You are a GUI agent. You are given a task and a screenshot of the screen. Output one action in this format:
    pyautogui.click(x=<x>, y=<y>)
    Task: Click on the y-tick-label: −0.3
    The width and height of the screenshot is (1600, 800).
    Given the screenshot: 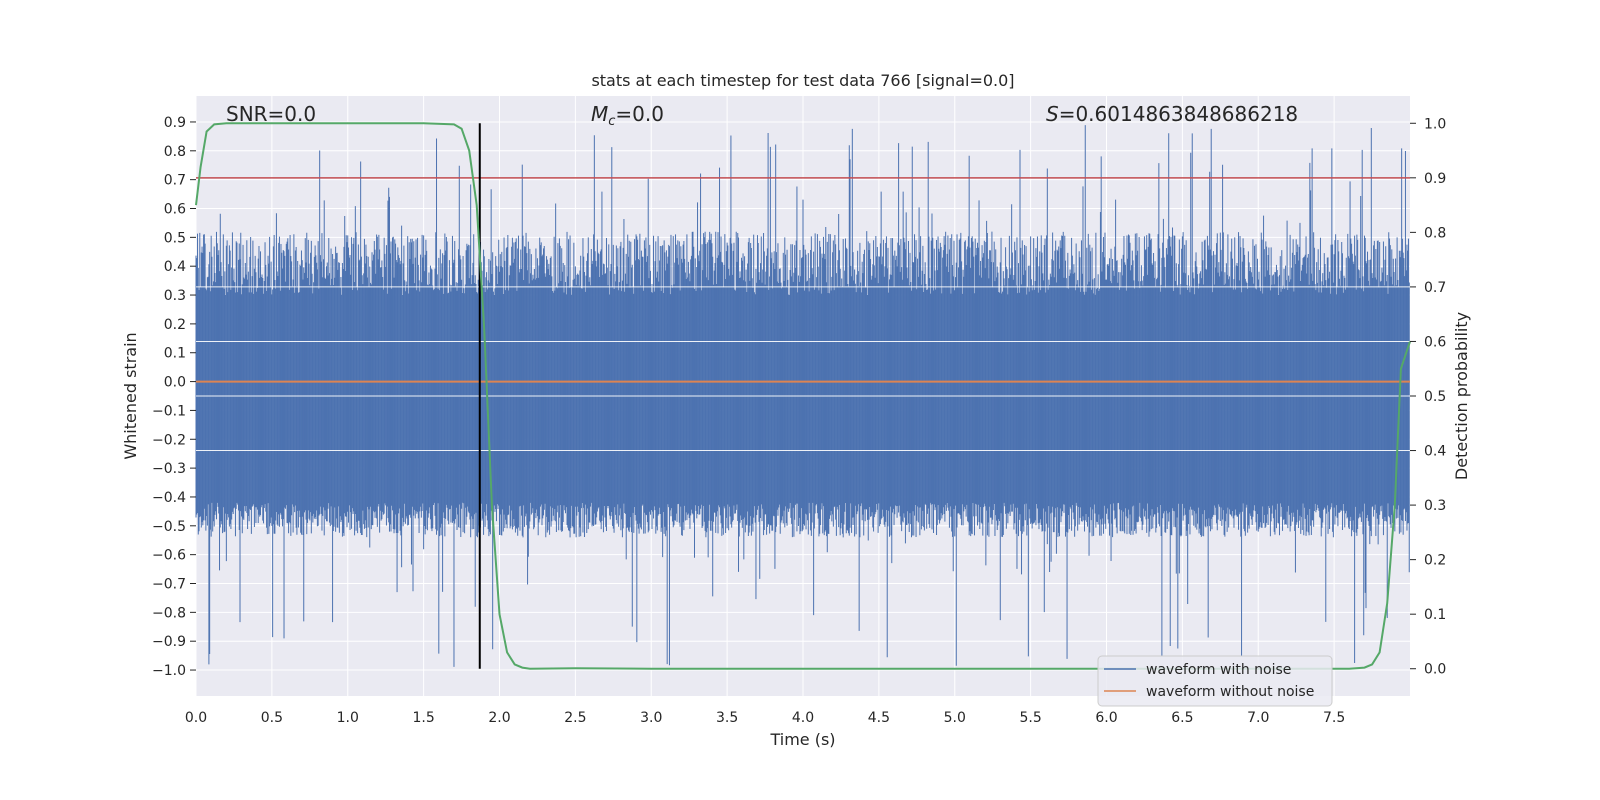 What is the action you would take?
    pyautogui.click(x=169, y=469)
    